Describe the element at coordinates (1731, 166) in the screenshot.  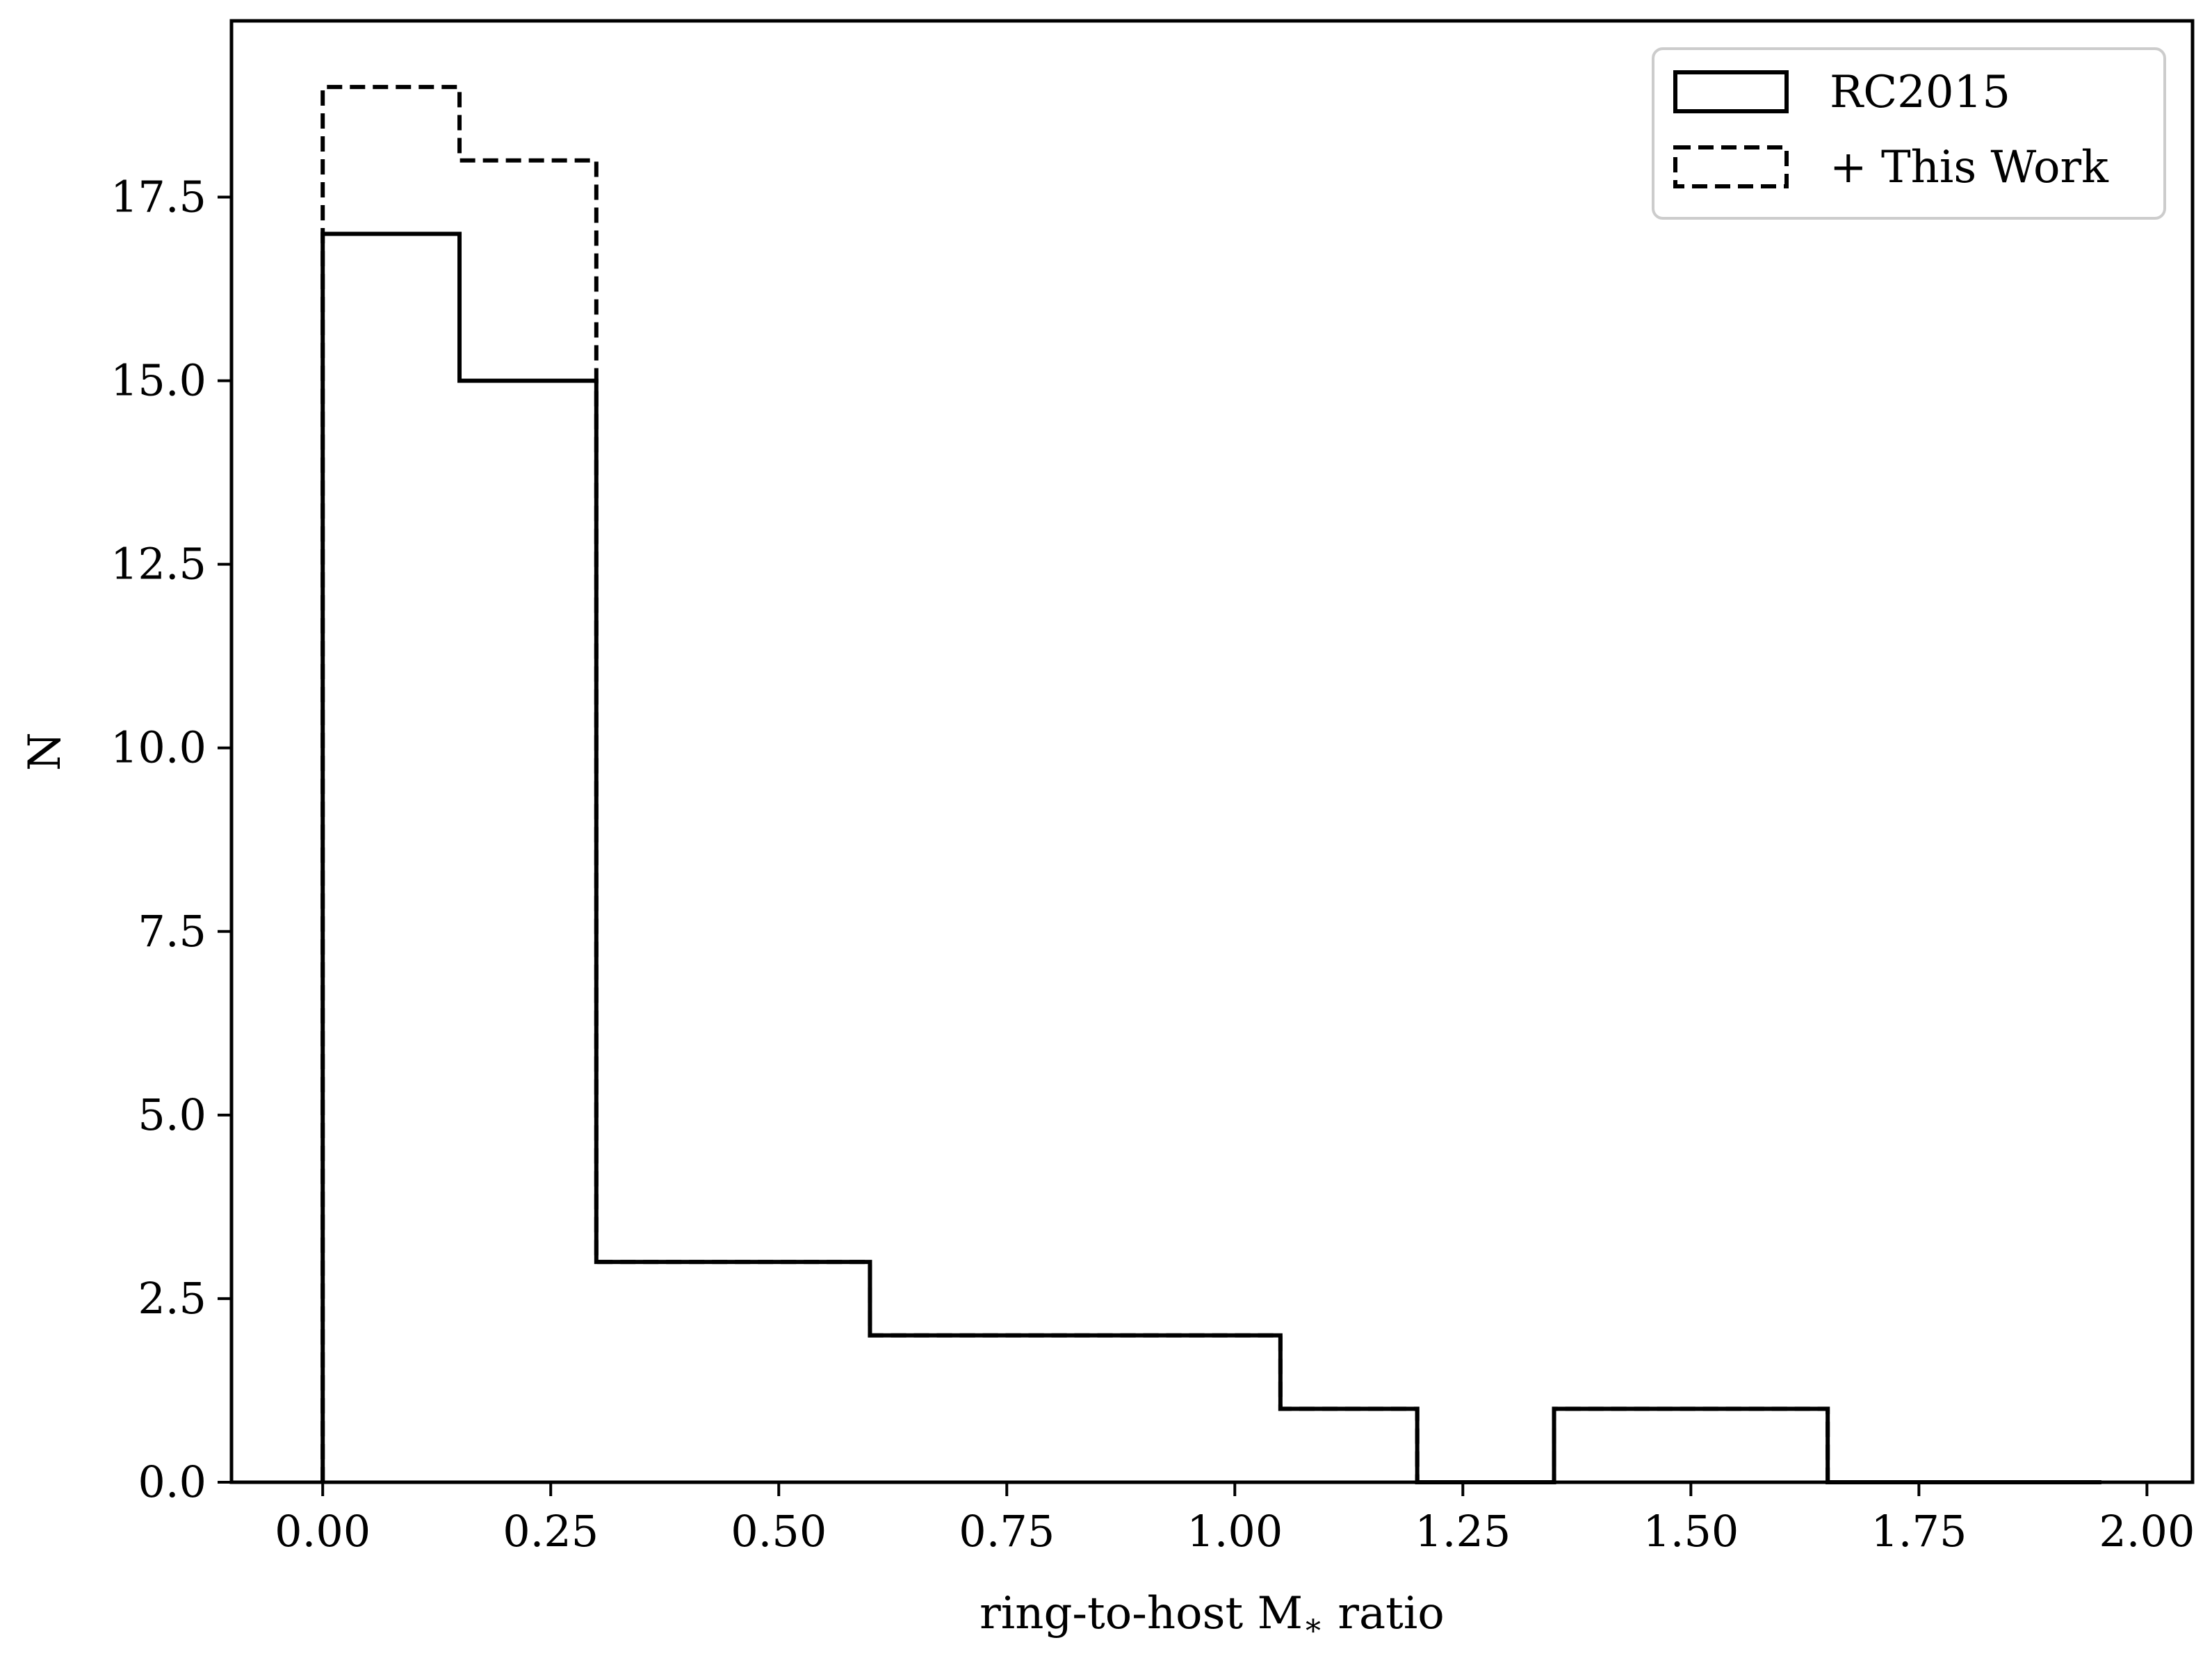
I see `legend-swatch-this-work` at that location.